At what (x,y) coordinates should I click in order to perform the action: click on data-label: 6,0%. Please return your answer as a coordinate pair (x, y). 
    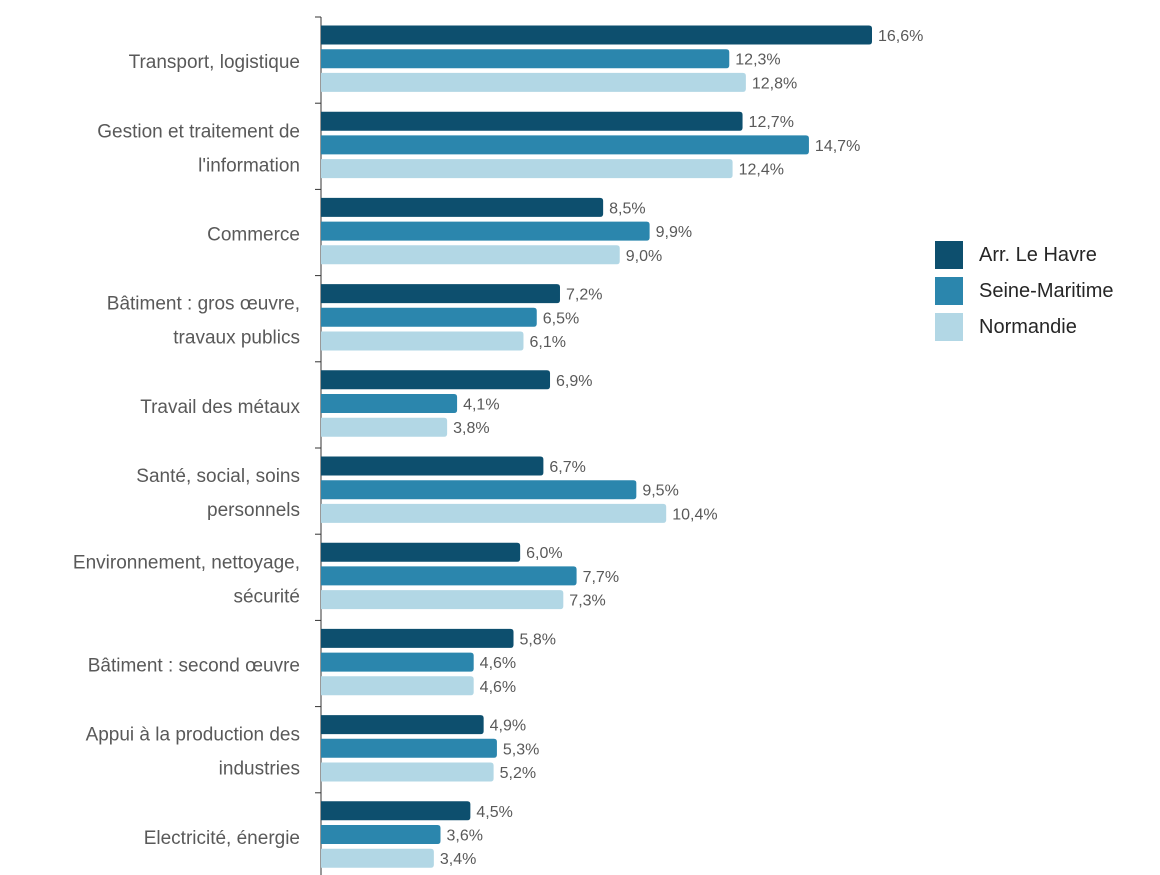
    Looking at the image, I should click on (544, 553).